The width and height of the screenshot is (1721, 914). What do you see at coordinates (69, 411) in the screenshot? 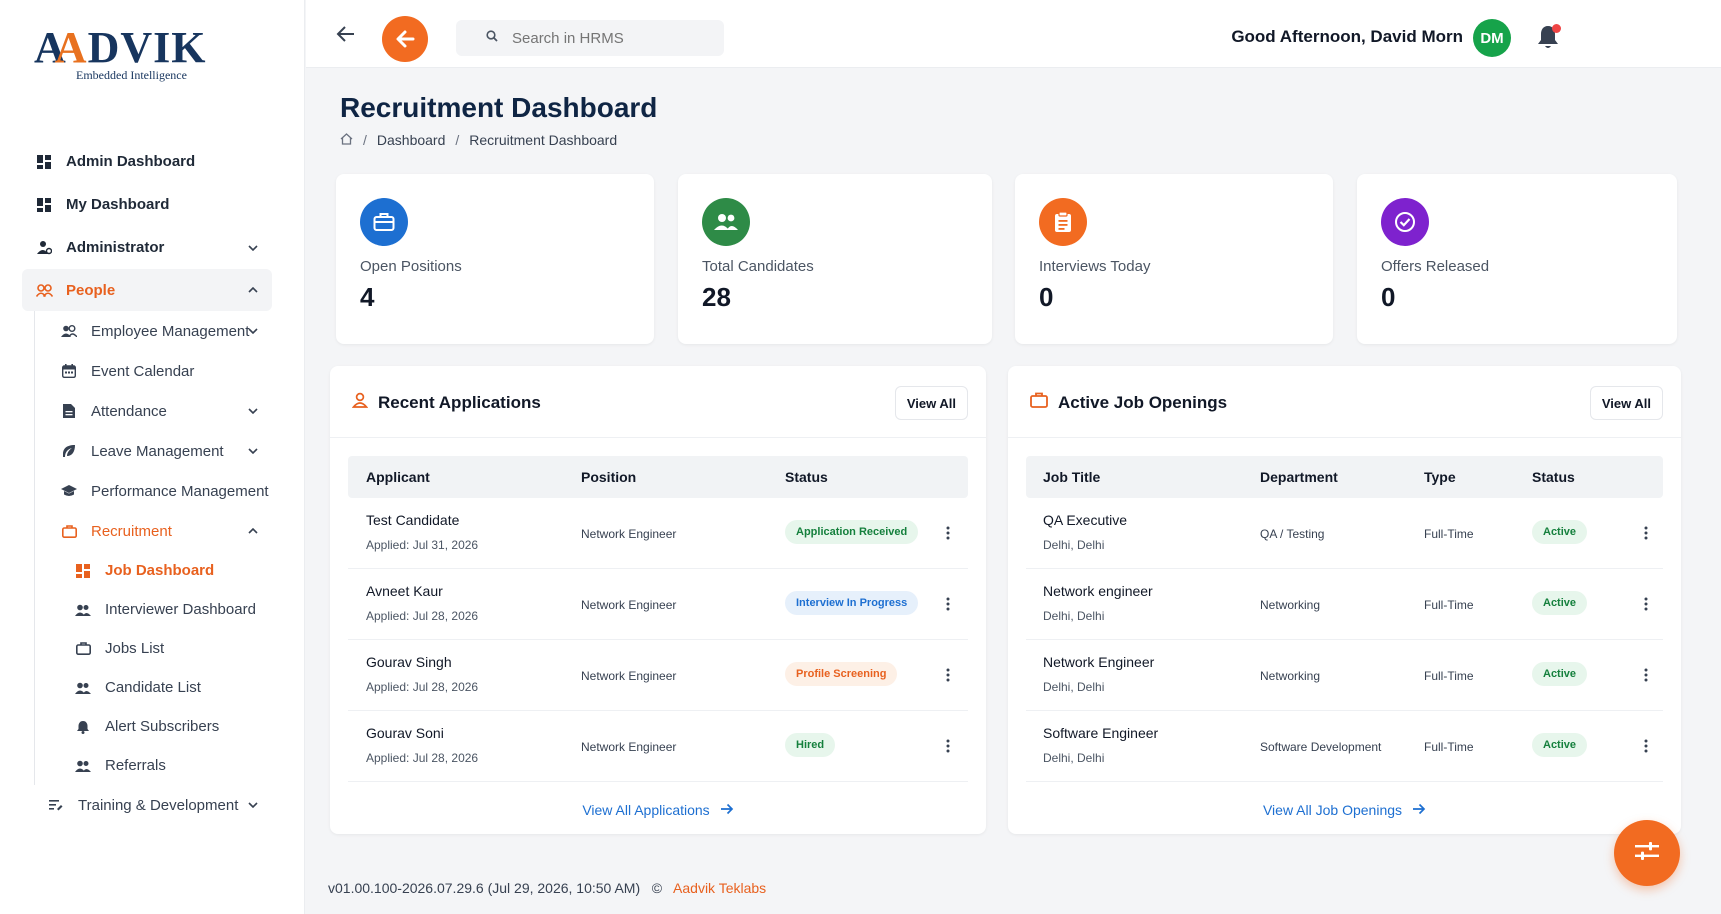
I see `document-icon` at bounding box center [69, 411].